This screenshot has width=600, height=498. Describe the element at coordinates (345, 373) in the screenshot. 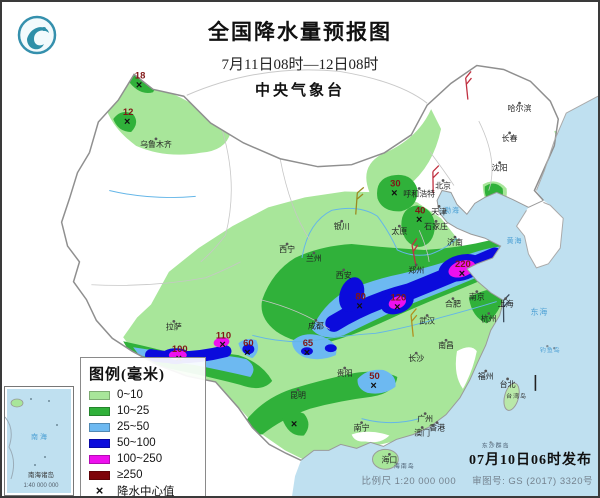

I see `city-label: 贵阳` at that location.